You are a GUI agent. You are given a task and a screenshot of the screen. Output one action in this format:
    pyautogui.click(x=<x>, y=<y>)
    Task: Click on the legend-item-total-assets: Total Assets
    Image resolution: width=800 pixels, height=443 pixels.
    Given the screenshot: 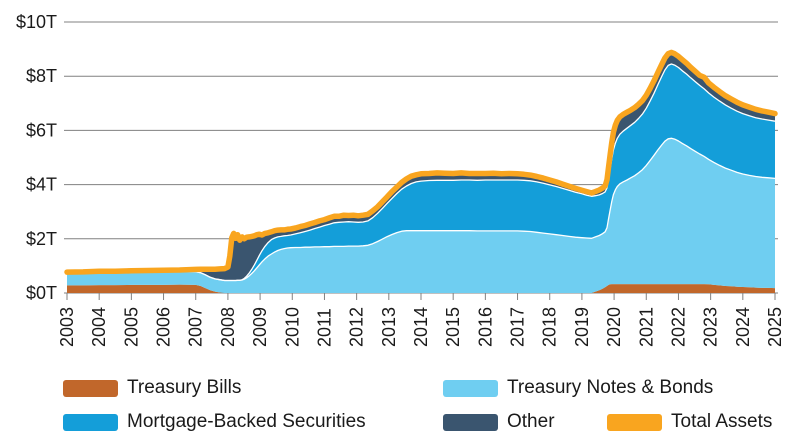 What is the action you would take?
    pyautogui.click(x=689, y=422)
    